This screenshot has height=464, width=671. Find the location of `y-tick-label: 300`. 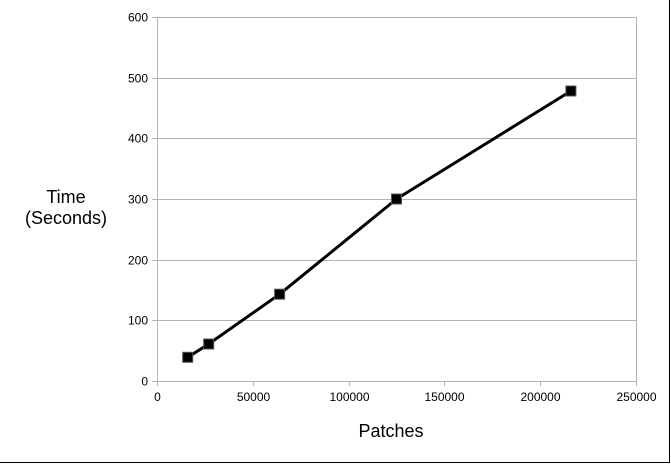

y-tick-label: 300 is located at coordinates (138, 200).